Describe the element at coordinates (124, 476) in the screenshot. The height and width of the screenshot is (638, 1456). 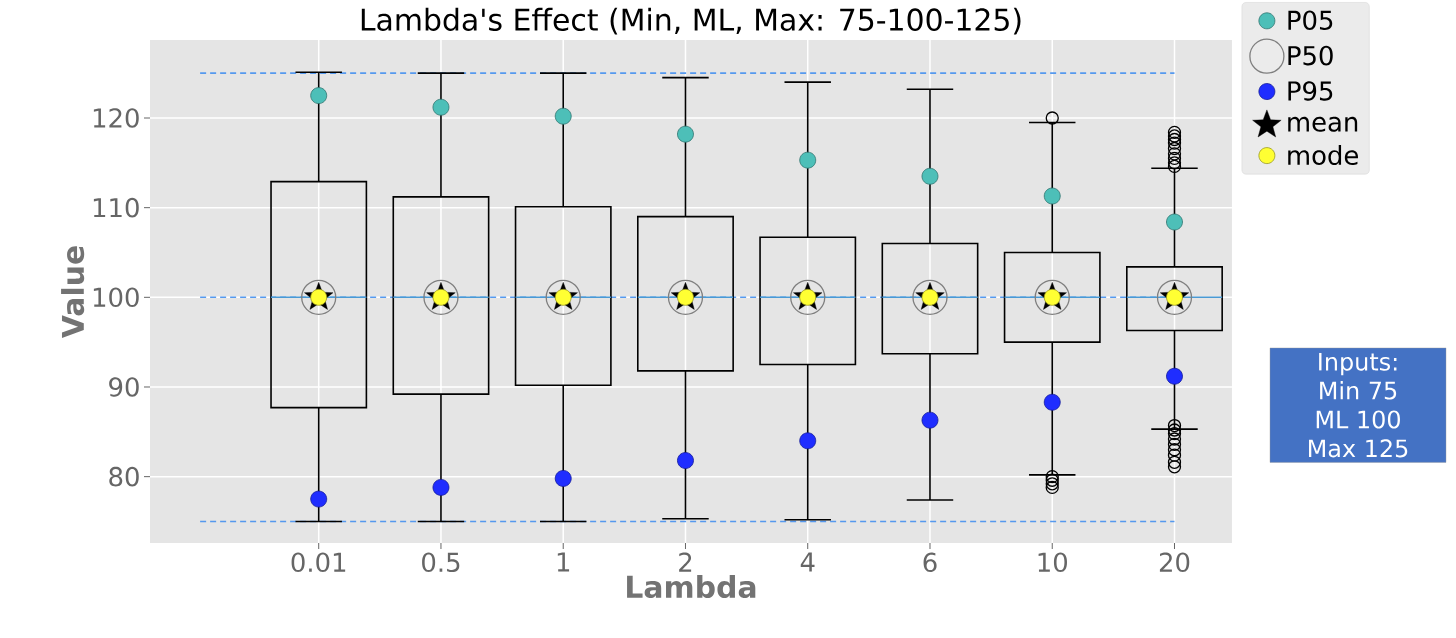
I see `y-tick-label: 80` at that location.